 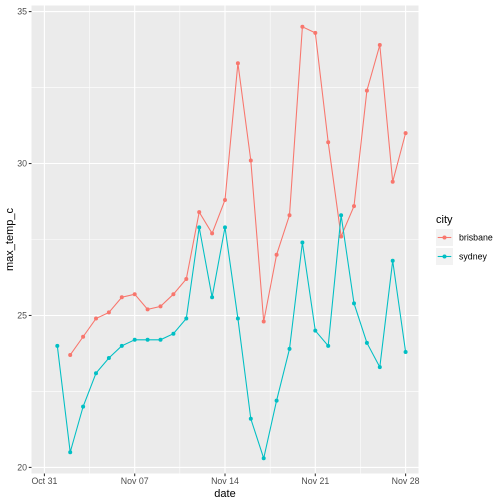 I want to click on y-axis: 20 25 30 35, so click(x=24, y=240).